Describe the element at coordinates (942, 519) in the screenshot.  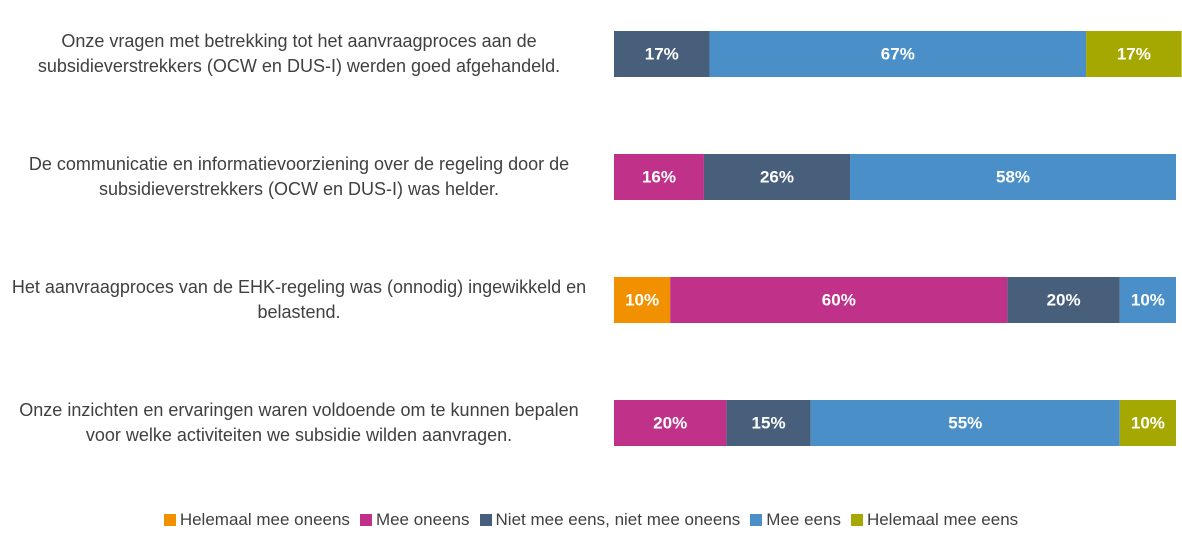
I see `legend-label: Helemaal mee eens` at that location.